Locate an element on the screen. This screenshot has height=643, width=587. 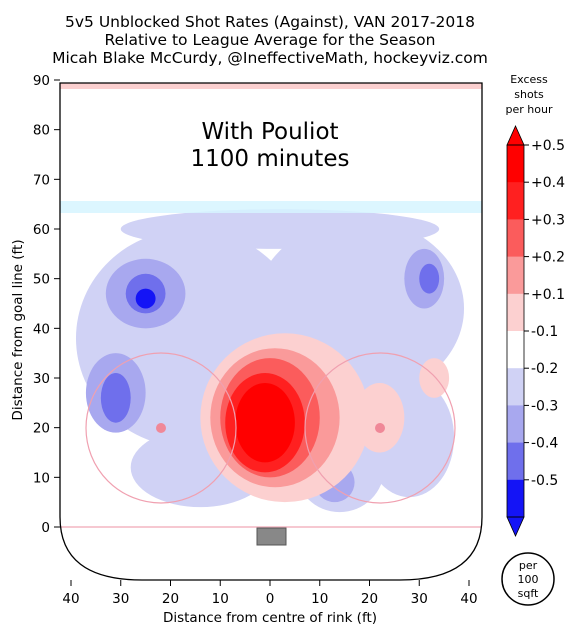
left-faceoff-dot is located at coordinates (161, 428).